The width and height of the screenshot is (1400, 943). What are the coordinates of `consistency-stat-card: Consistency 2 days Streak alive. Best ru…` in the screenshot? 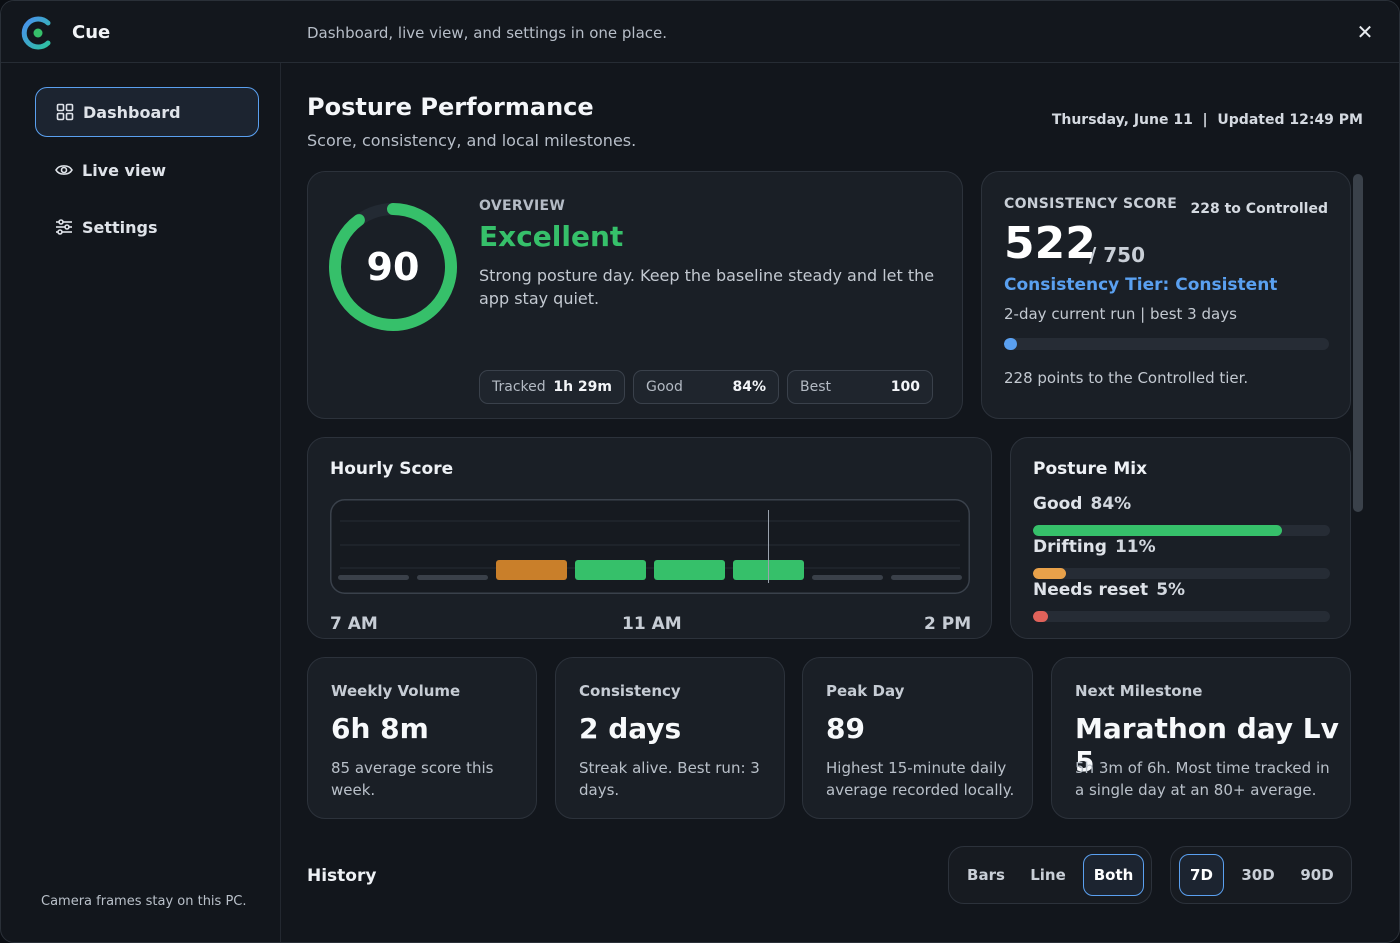 It's located at (670, 738).